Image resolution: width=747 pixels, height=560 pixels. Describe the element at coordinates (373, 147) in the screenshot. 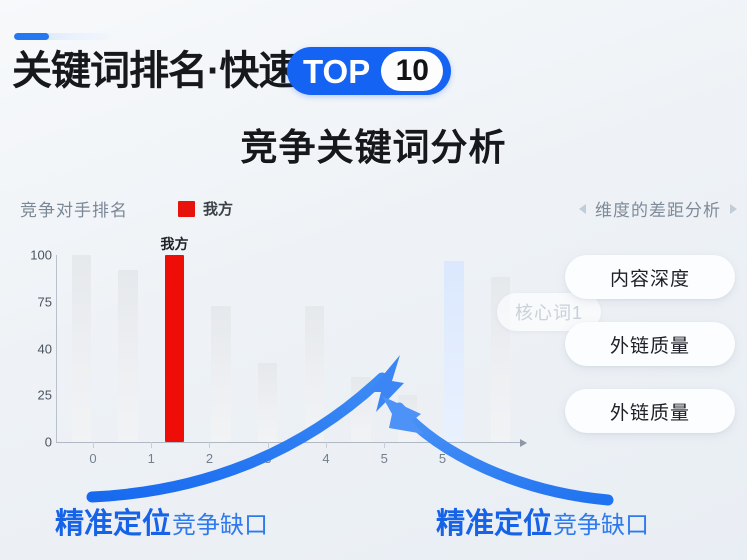

I see `page-subtitle: 竞争关键词分析` at that location.